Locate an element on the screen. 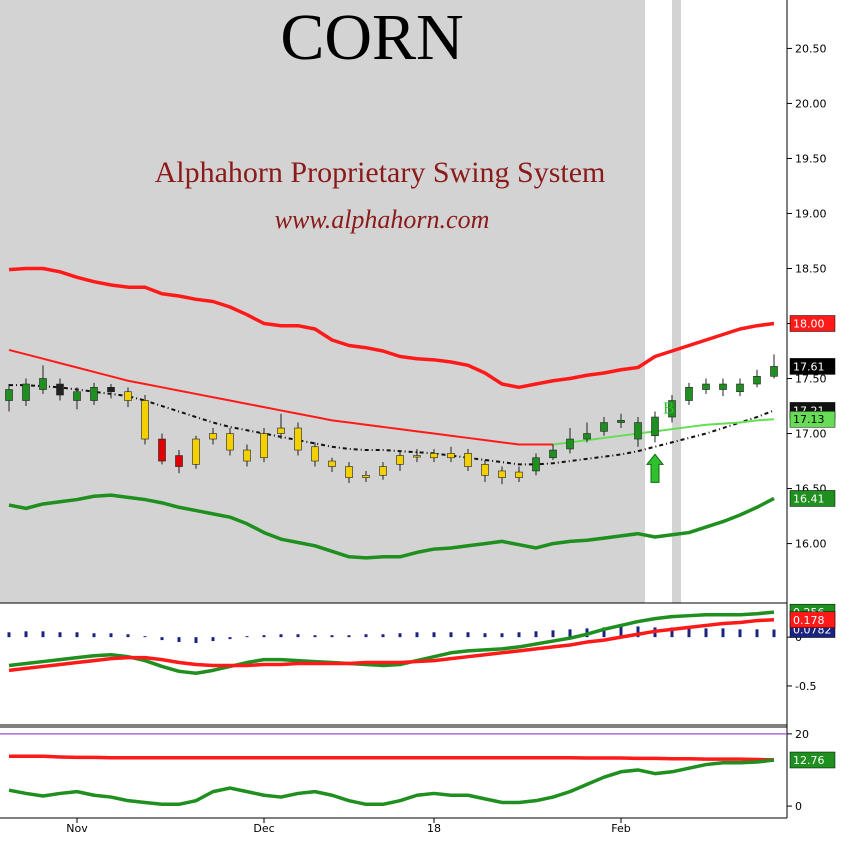  source-url: www.alphahorn.com is located at coordinates (382, 219).